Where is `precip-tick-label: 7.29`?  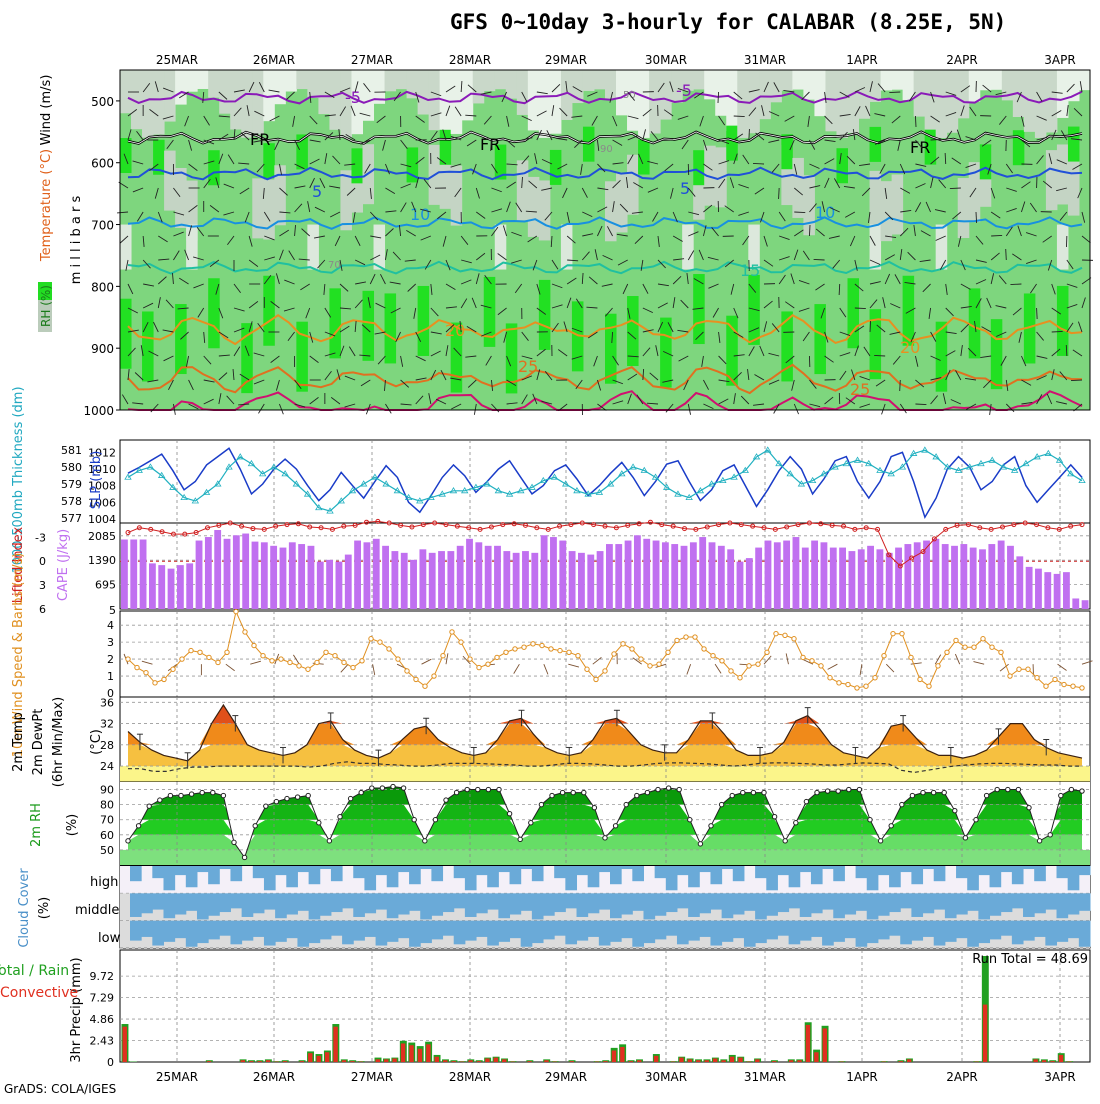 precip-tick-label: 7.29 is located at coordinates (102, 998).